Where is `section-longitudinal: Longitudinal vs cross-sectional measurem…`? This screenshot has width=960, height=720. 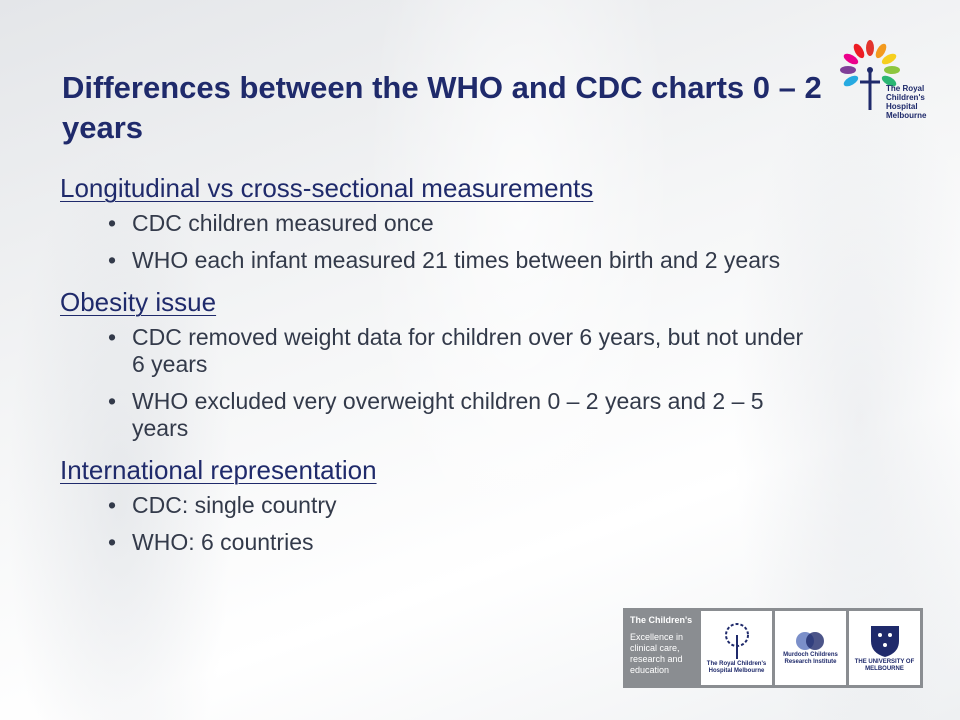
section-longitudinal: Longitudinal vs cross-sectional measurem… is located at coordinates (450, 222).